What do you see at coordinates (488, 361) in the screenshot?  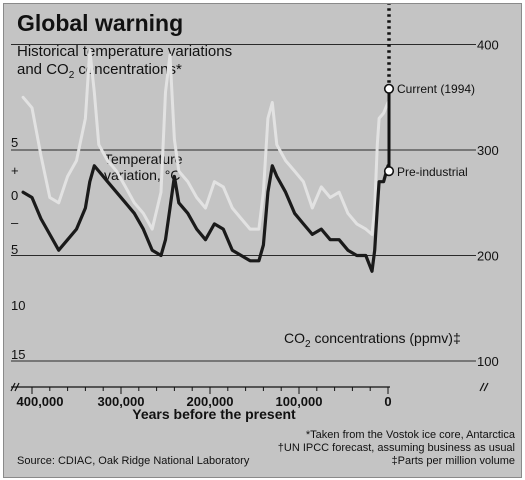 I see `right-tick-label: 100` at bounding box center [488, 361].